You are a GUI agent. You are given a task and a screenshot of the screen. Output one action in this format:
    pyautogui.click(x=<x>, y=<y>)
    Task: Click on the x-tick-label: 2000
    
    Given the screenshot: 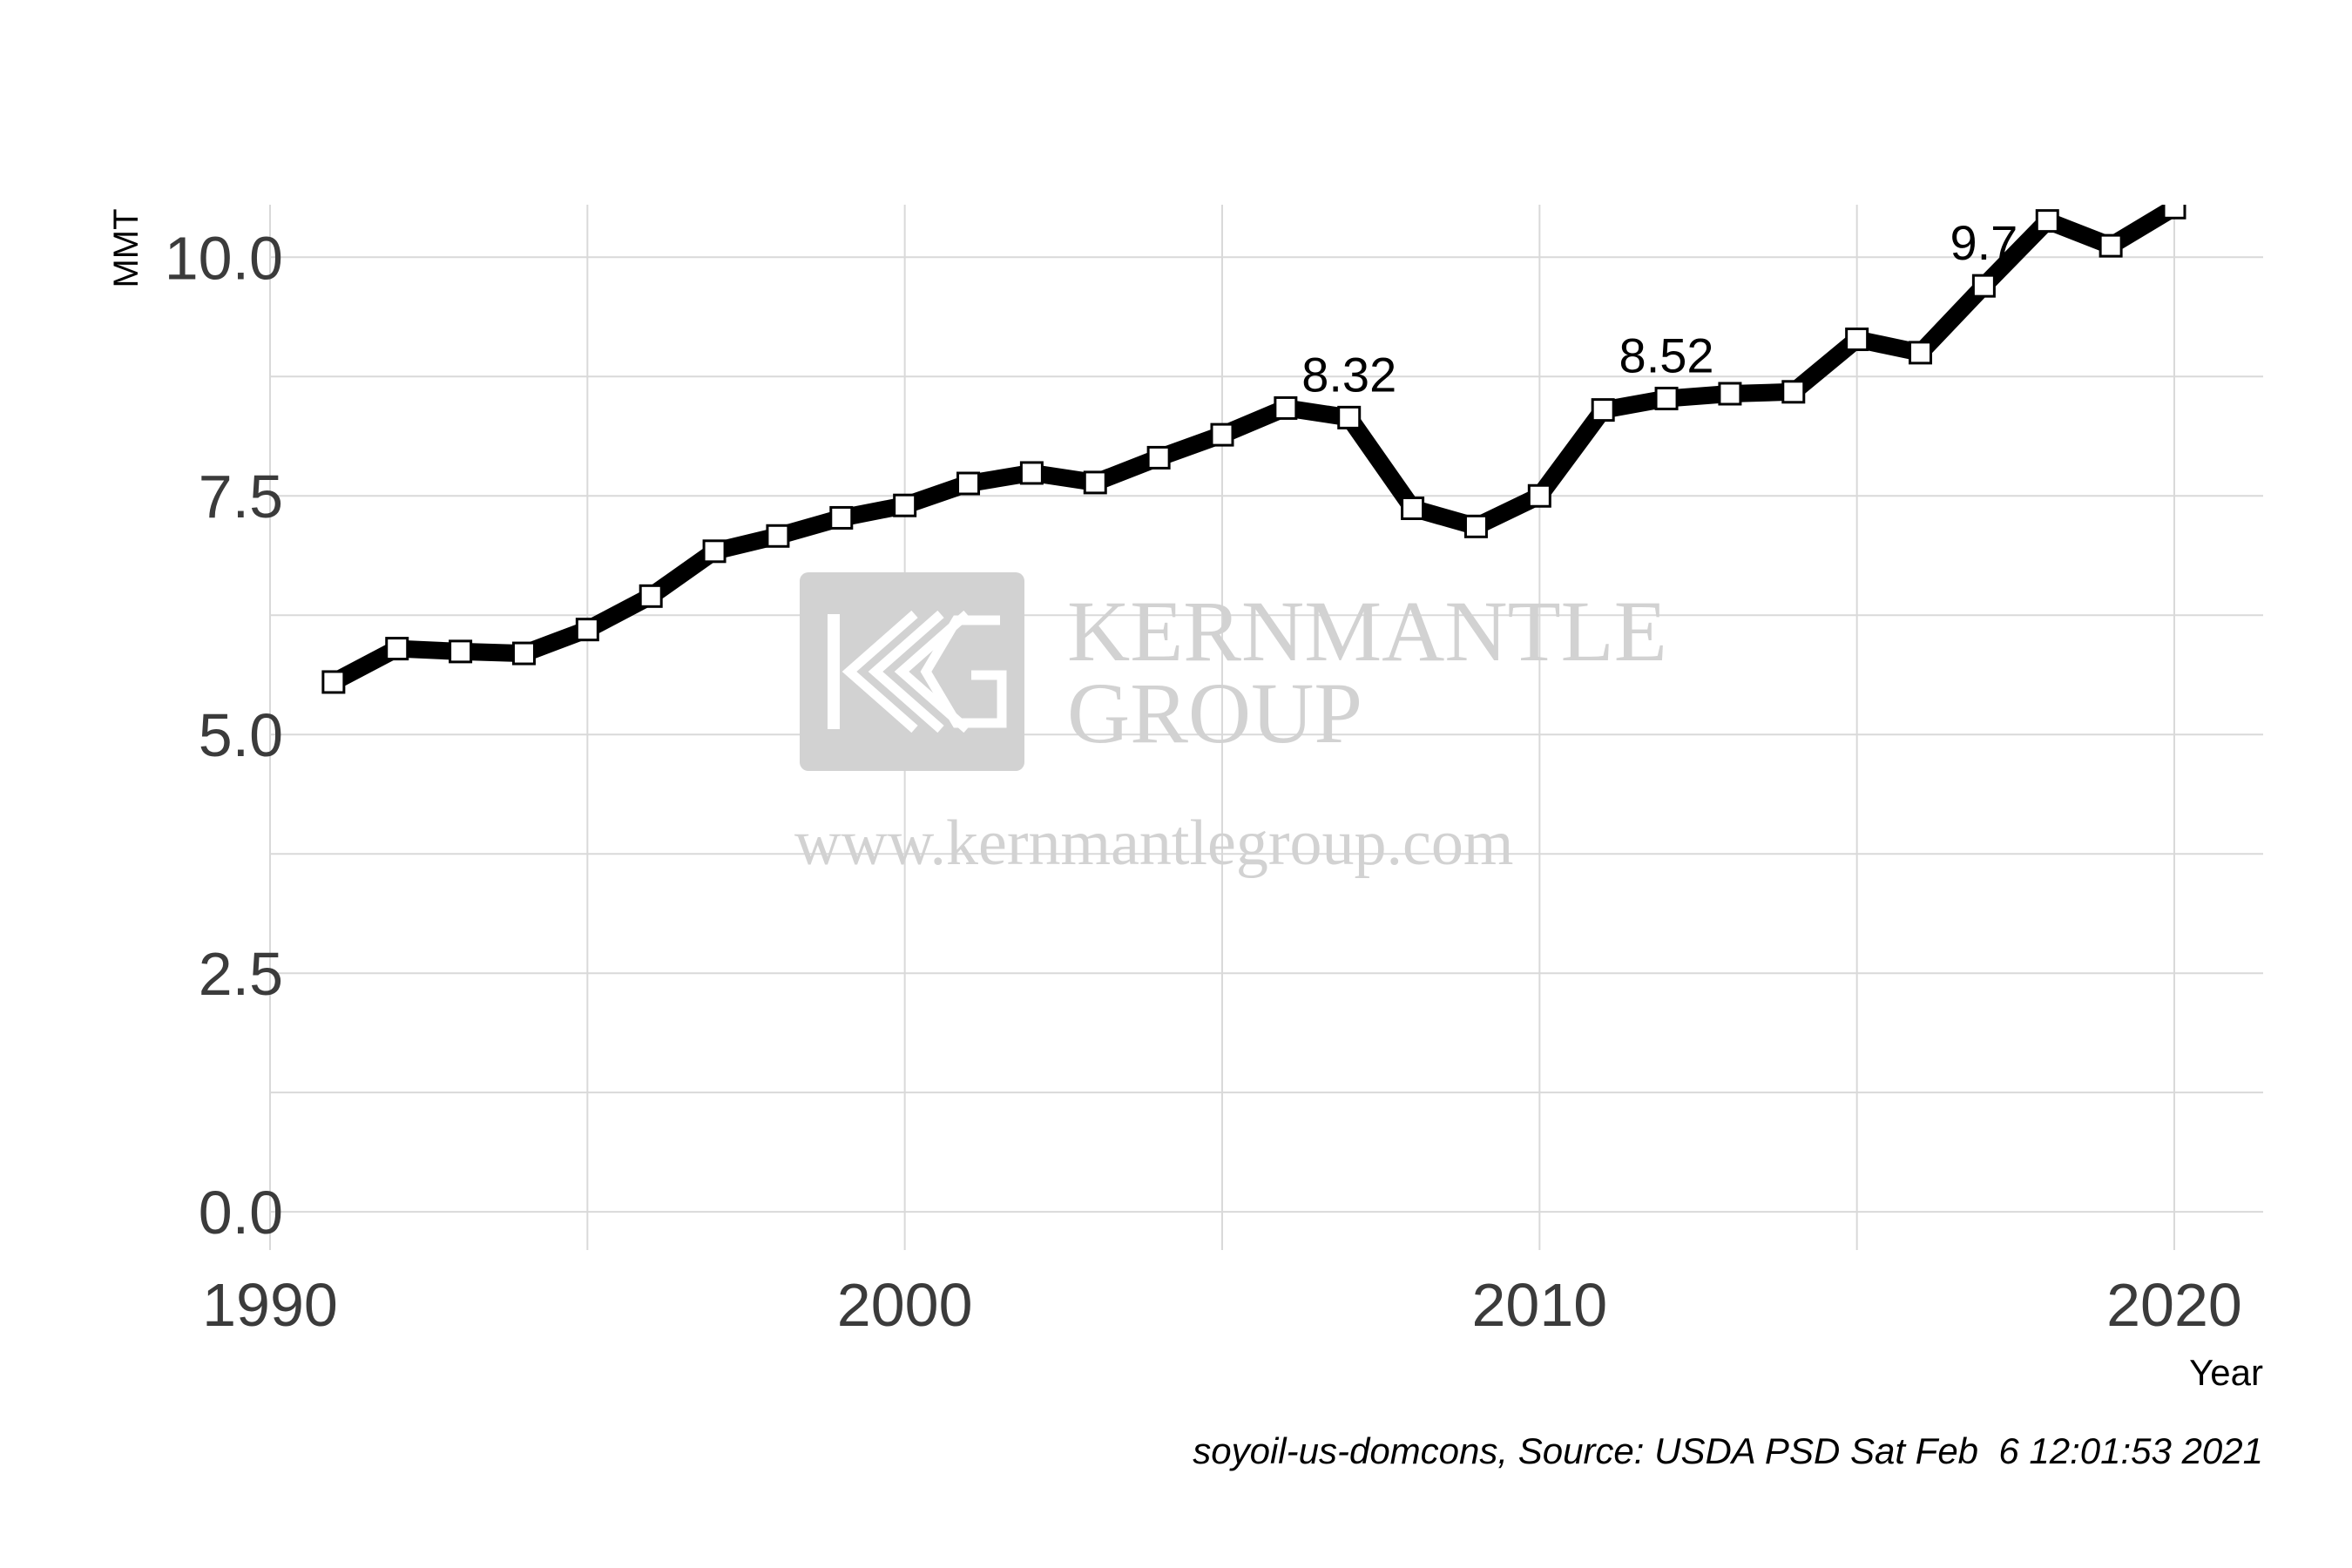 What is the action you would take?
    pyautogui.click(x=905, y=1305)
    